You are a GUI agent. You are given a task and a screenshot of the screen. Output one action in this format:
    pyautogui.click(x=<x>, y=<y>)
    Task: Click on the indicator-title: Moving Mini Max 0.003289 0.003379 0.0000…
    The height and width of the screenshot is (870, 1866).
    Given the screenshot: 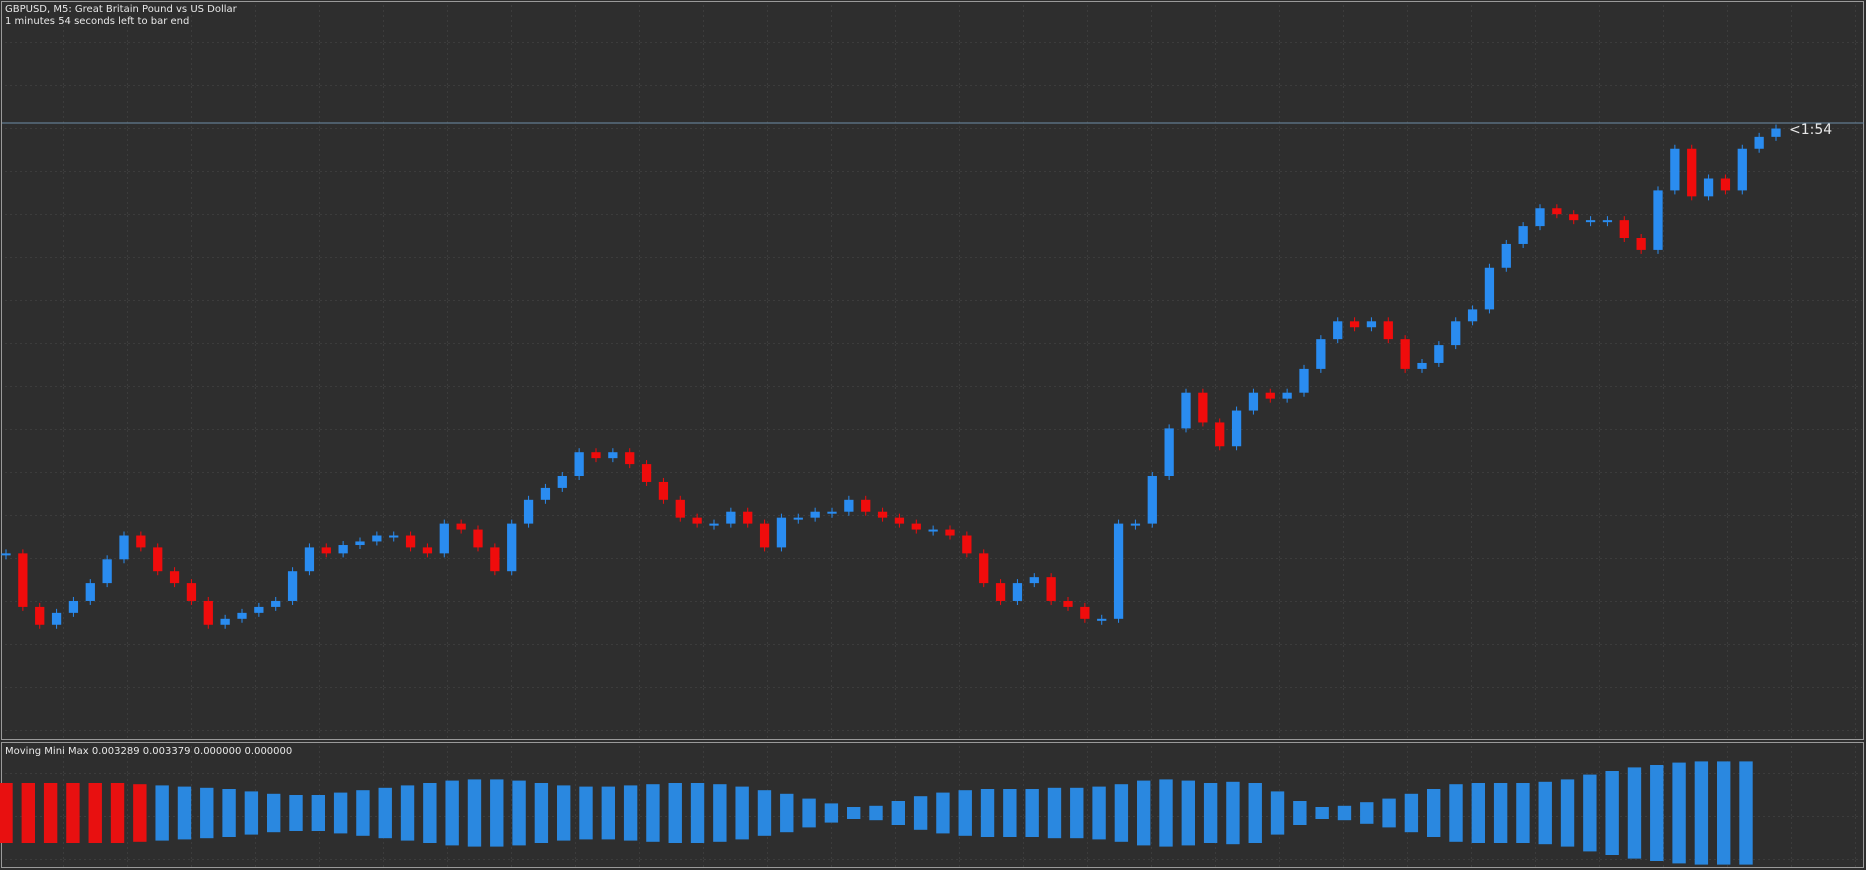 What is the action you would take?
    pyautogui.click(x=148, y=751)
    